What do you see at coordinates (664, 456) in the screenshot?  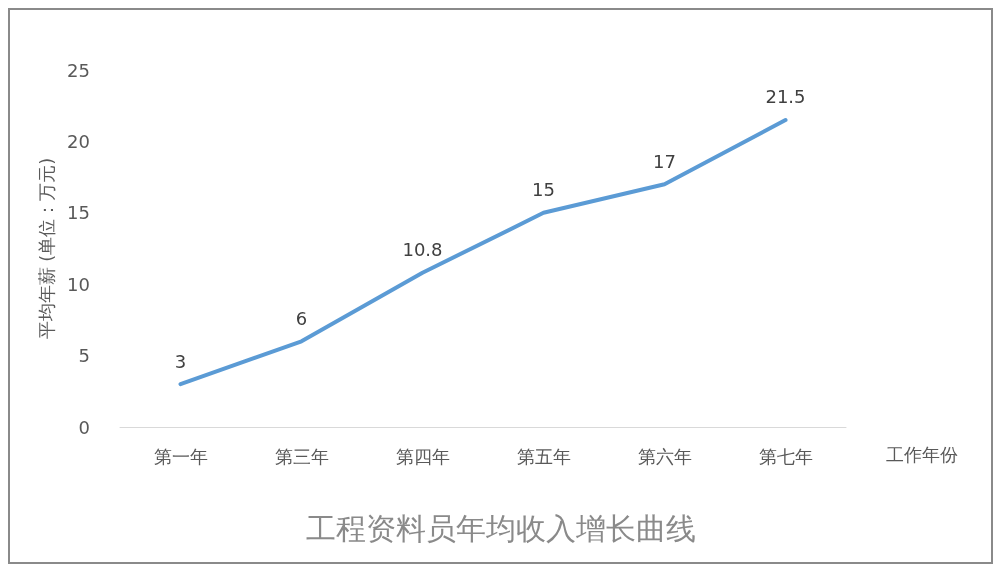 I see `x-tick-label: 第六年` at bounding box center [664, 456].